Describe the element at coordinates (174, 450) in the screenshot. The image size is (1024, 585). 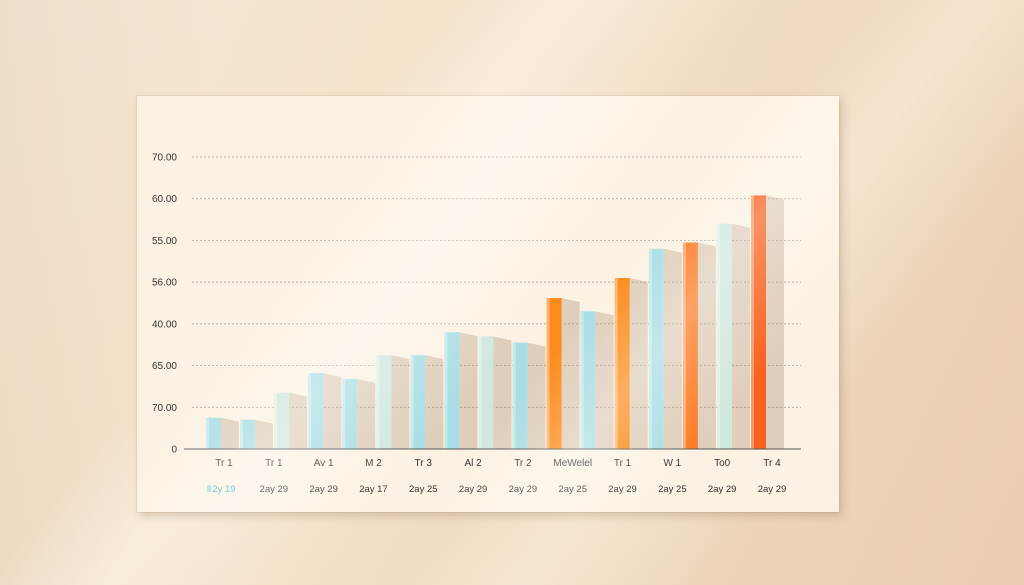
I see `y-tick-label: 0` at that location.